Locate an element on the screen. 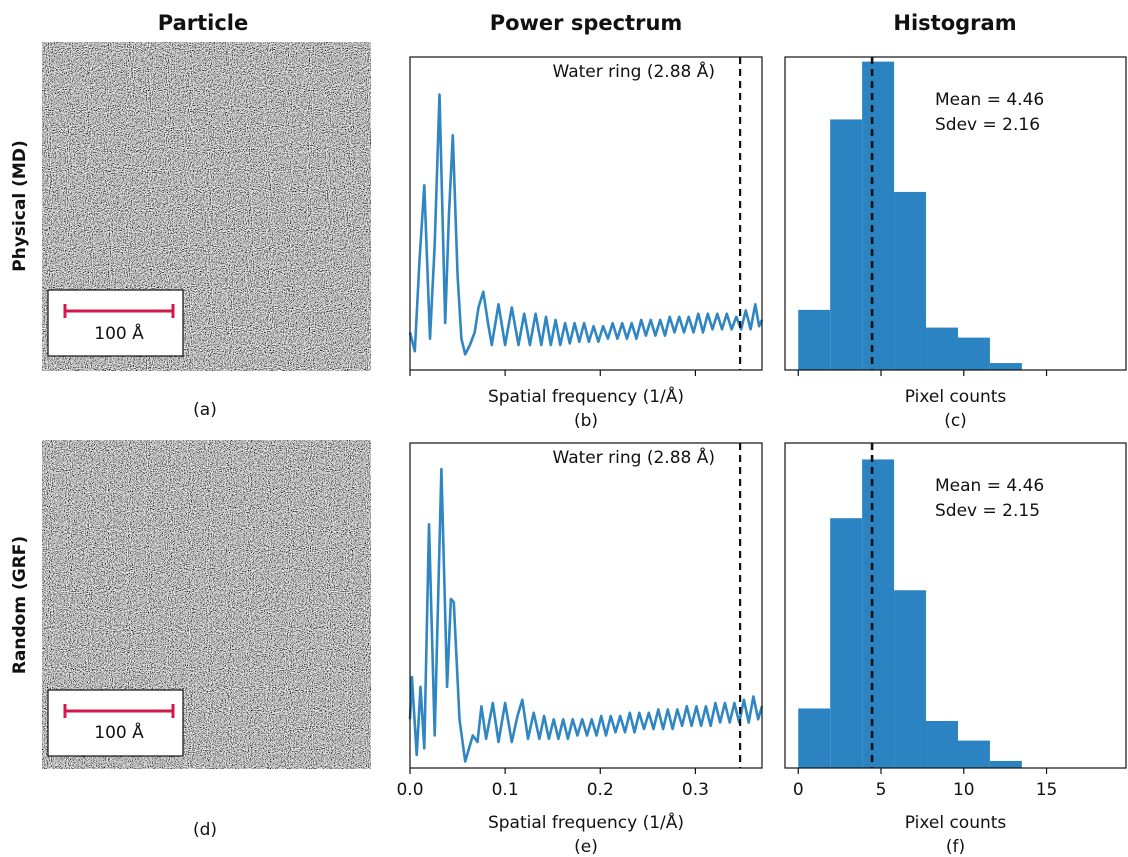 The height and width of the screenshot is (857, 1128). row-label: Physical (MD) is located at coordinates (20, 205).